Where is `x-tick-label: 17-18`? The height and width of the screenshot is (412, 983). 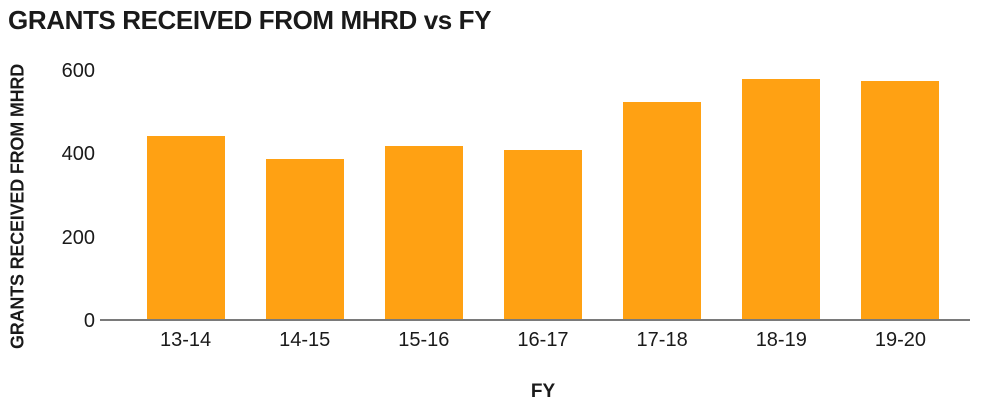 x-tick-label: 17-18 is located at coordinates (662, 340).